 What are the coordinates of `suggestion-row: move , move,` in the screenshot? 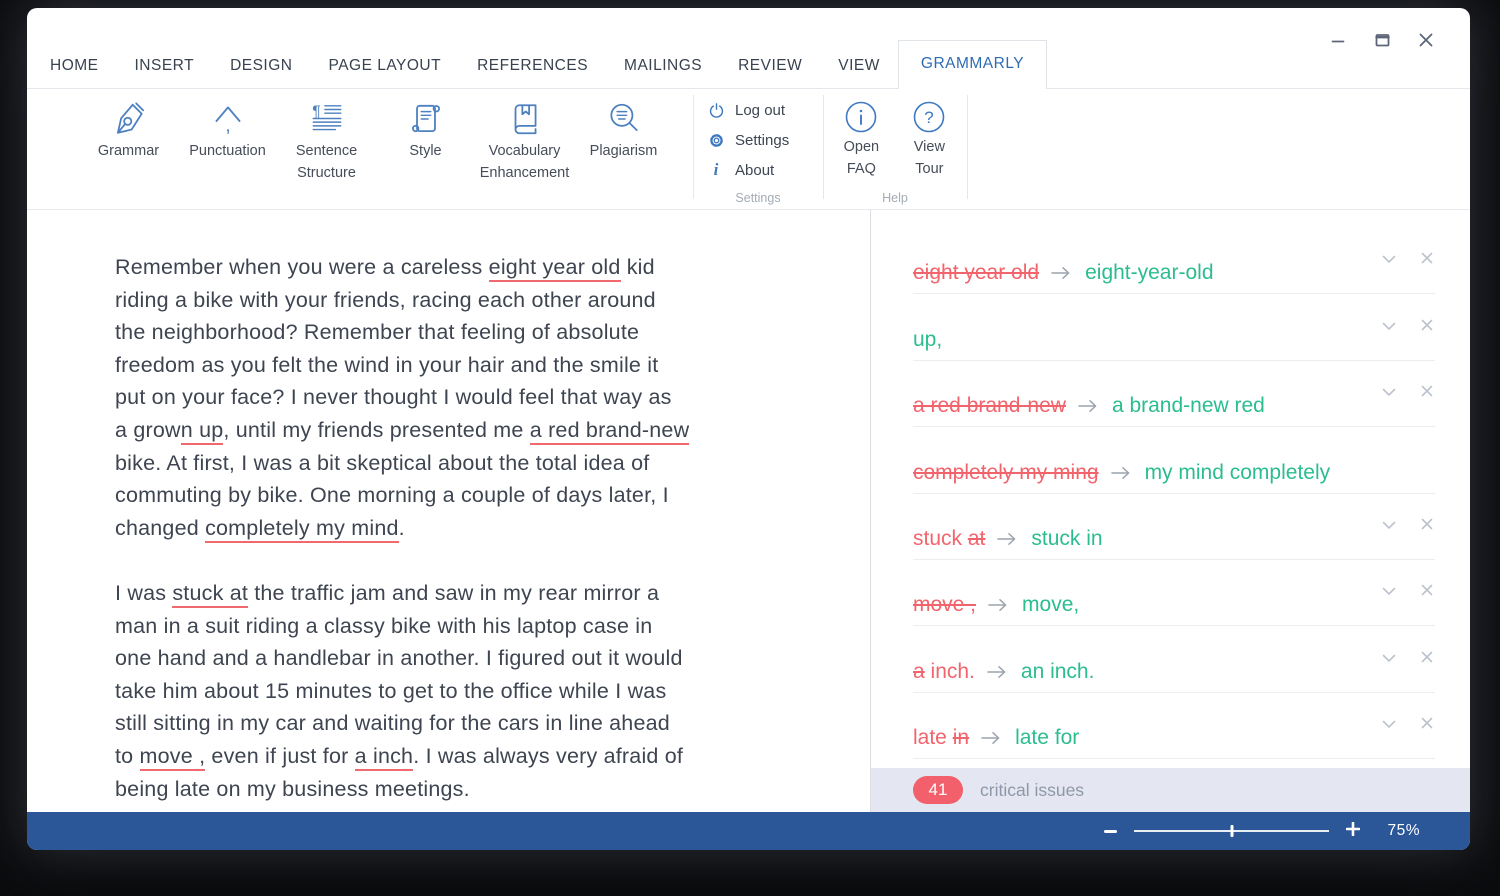 It's located at (1174, 593).